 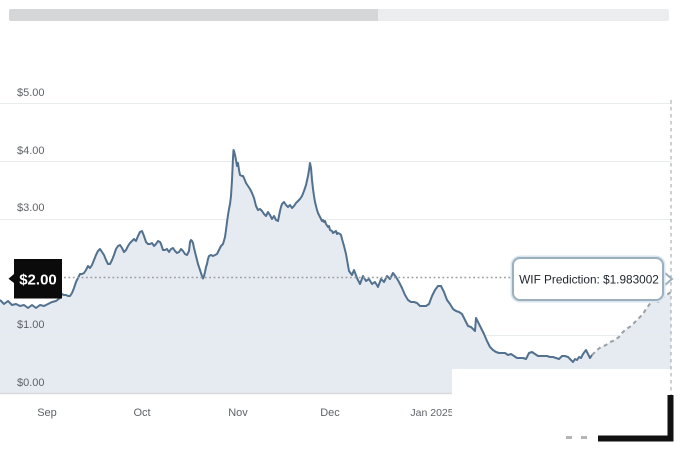 I want to click on svg-text: $4.00, so click(x=31, y=151).